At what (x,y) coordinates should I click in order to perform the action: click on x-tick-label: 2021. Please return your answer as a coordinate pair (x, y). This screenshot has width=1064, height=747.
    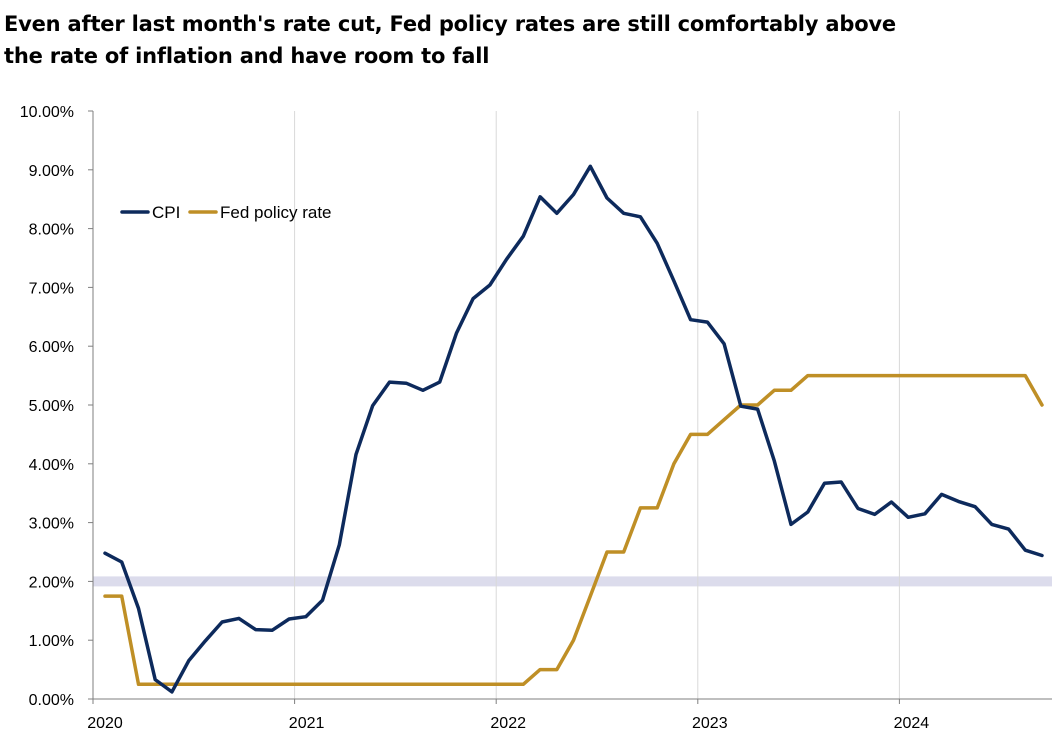
    Looking at the image, I should click on (307, 723).